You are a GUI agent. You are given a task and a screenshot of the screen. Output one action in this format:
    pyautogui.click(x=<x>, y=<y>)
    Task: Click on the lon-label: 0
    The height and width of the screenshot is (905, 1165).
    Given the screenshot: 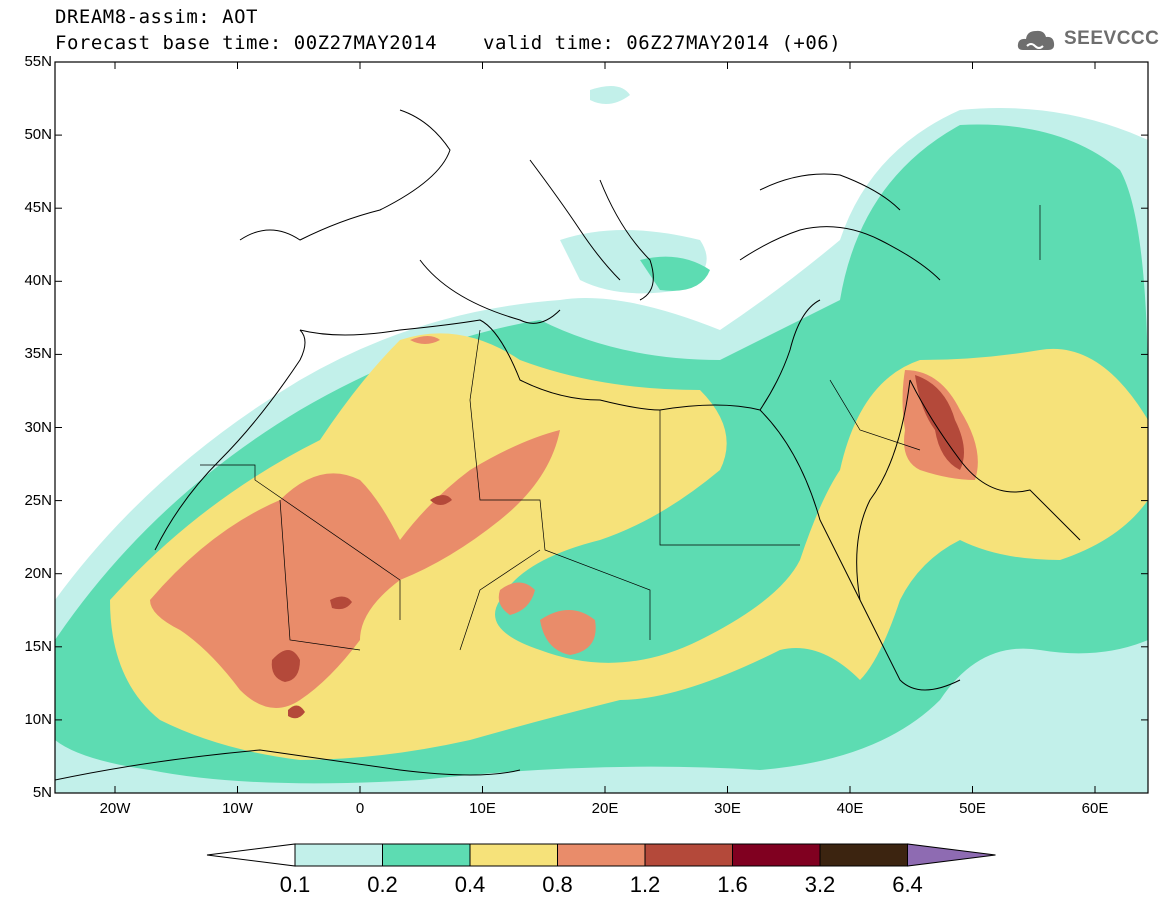 What is the action you would take?
    pyautogui.click(x=360, y=808)
    